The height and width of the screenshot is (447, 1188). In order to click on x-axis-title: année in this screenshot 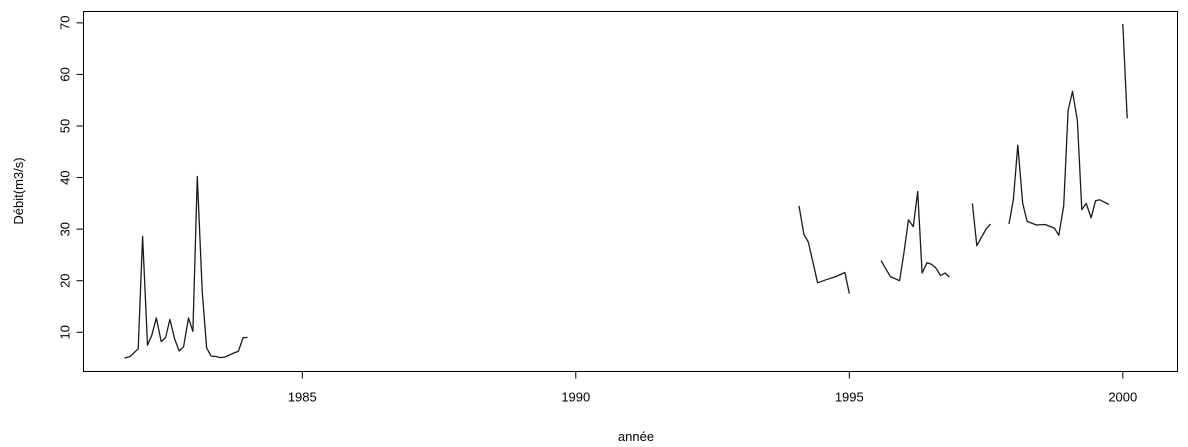, I will do `click(636, 436)`.